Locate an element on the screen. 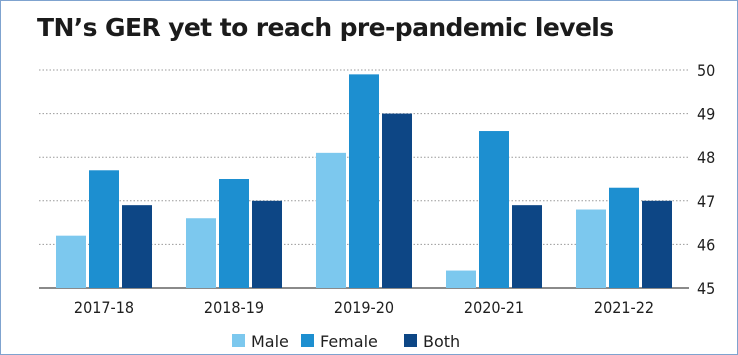 The height and width of the screenshot is (355, 738). legend-label-female: Female is located at coordinates (349, 341).